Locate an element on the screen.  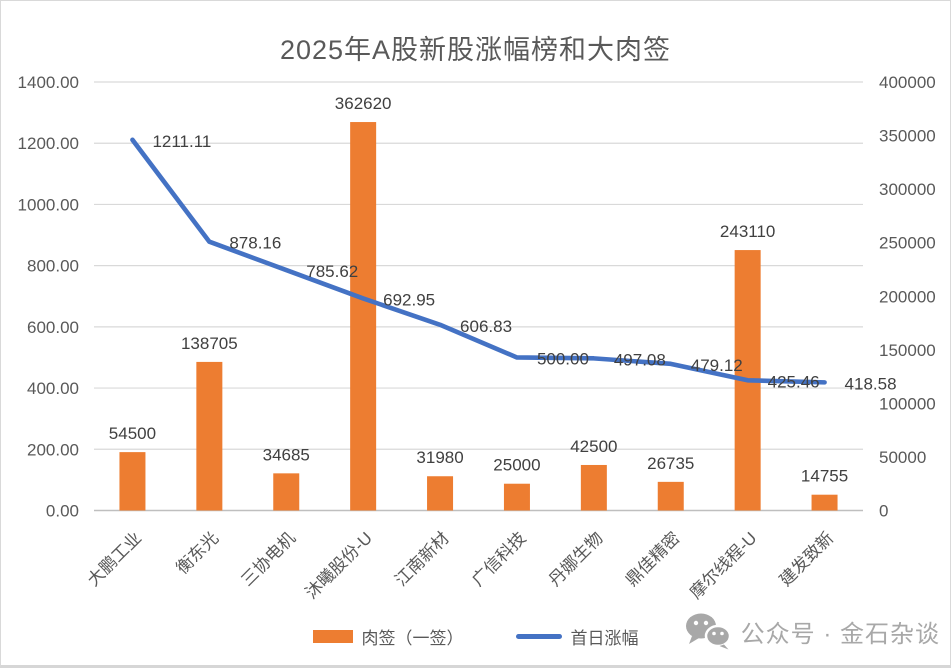
line-value-label: 785.62 is located at coordinates (332, 271).